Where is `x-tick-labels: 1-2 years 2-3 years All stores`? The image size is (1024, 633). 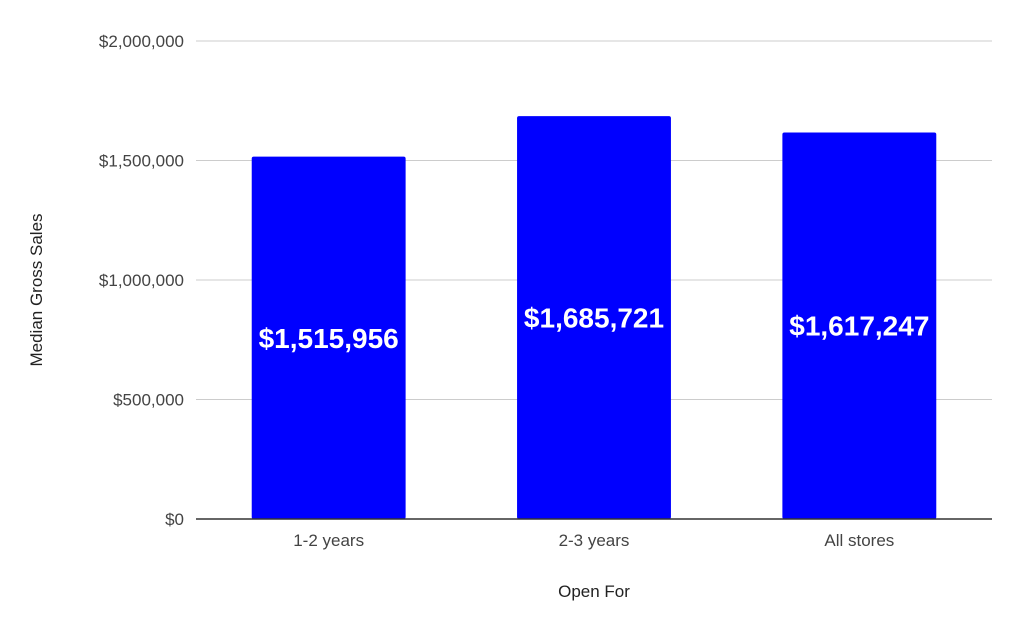
x-tick-labels: 1-2 years 2-3 years All stores is located at coordinates (593, 540).